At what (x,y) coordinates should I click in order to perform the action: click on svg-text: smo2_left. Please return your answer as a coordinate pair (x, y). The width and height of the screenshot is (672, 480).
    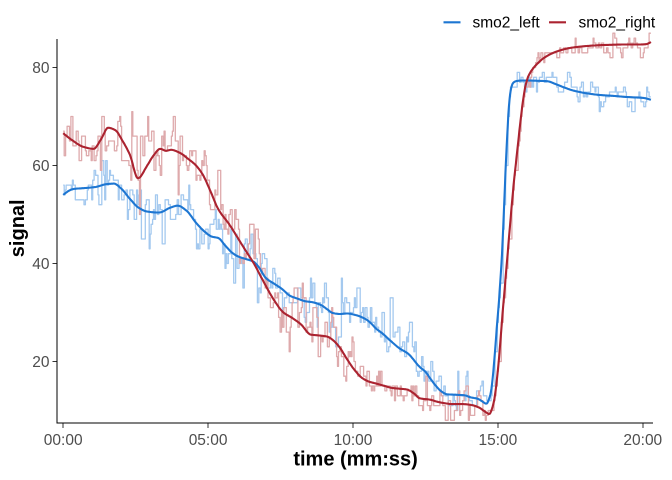
    Looking at the image, I should click on (507, 22).